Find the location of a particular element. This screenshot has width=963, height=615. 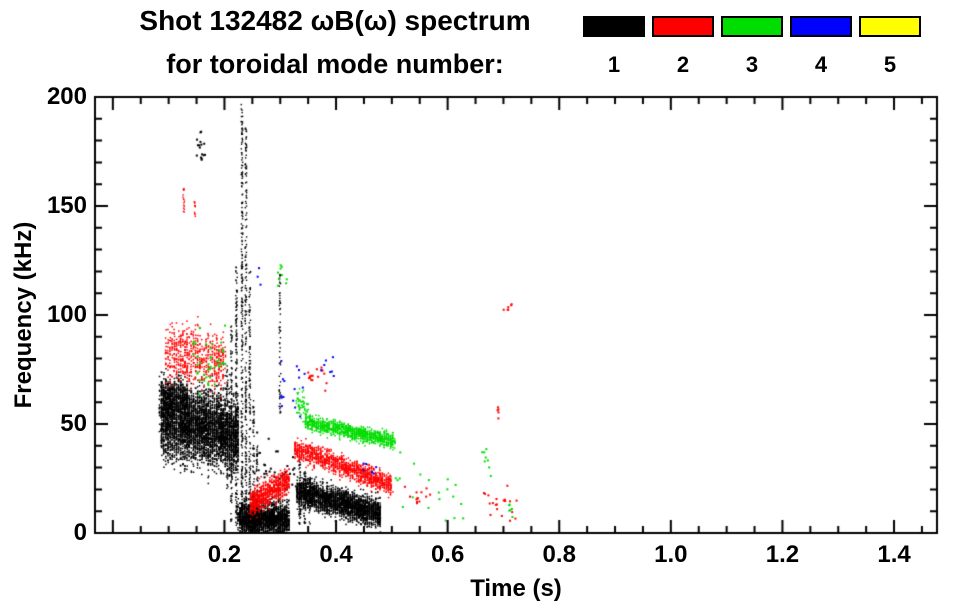

legend-swatch-mode1 is located at coordinates (614, 26).